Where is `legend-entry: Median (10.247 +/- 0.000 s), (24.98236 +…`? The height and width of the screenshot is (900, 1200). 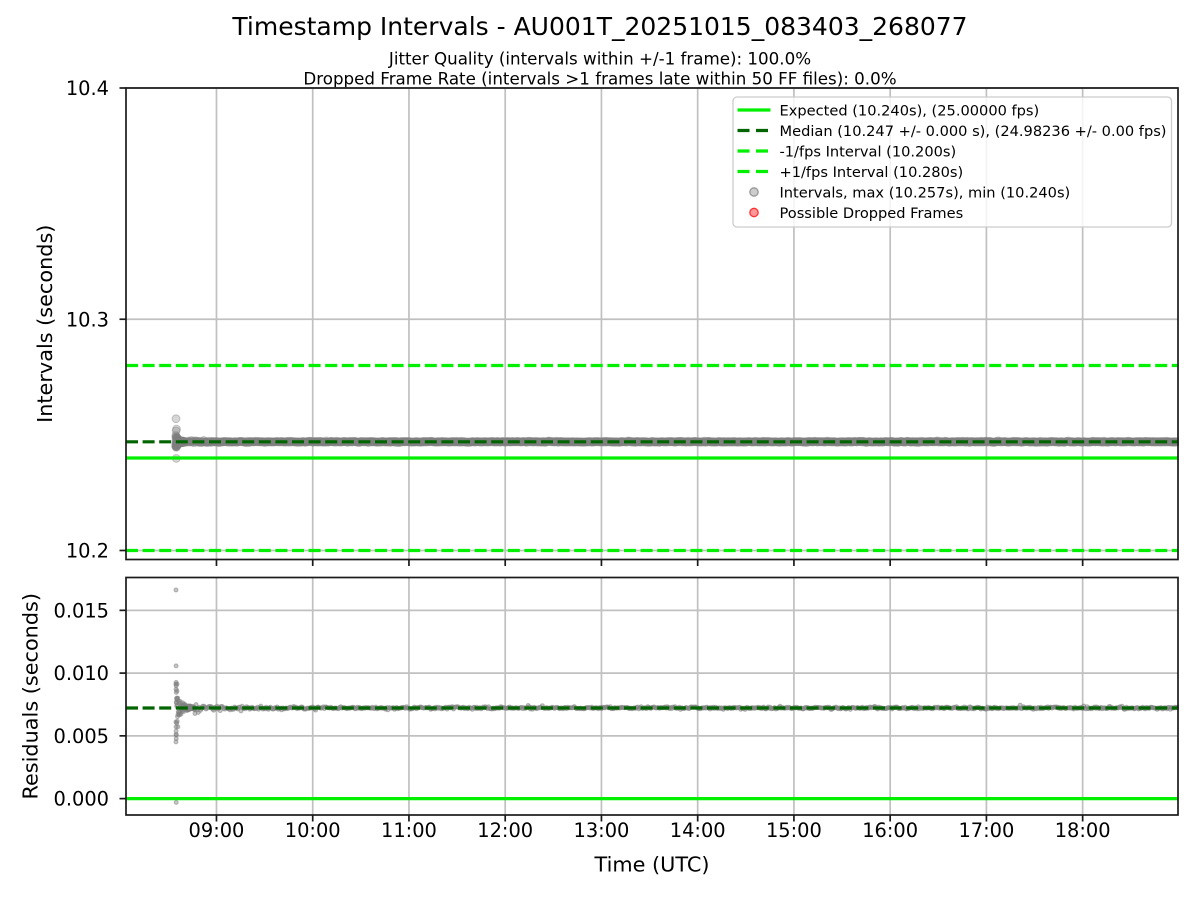 legend-entry: Median (10.247 +/- 0.000 s), (24.98236 +… is located at coordinates (952, 131).